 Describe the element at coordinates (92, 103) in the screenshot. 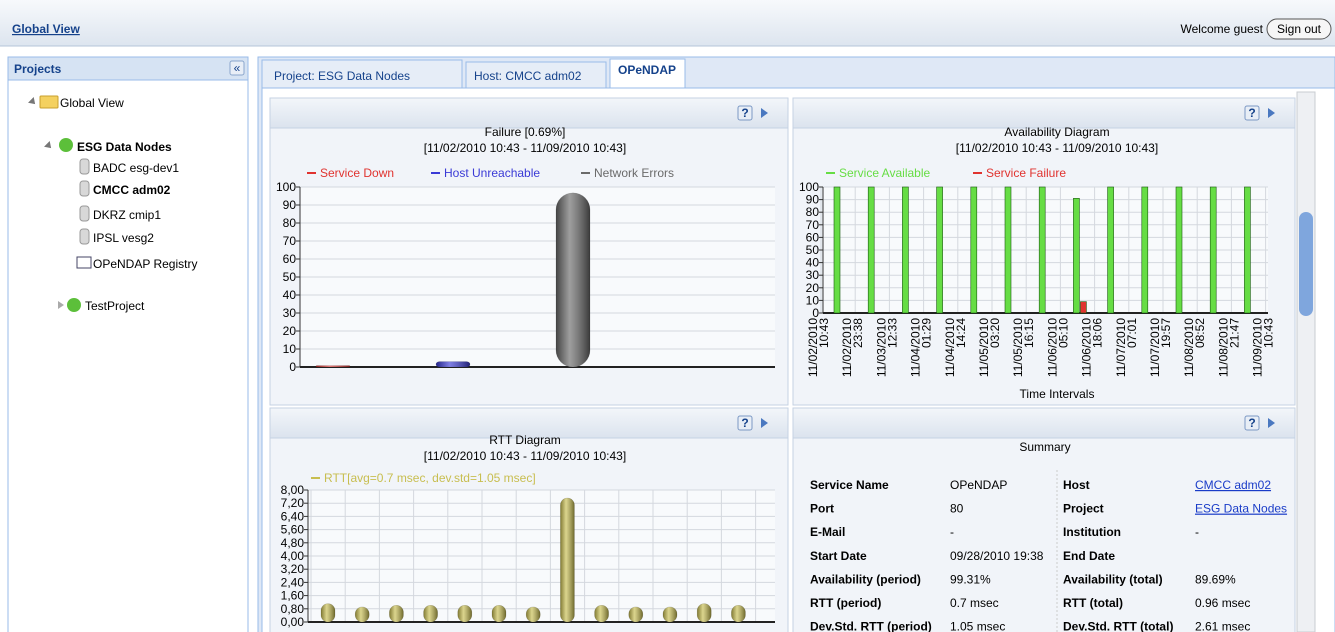

I see `tree-root: Global View` at that location.